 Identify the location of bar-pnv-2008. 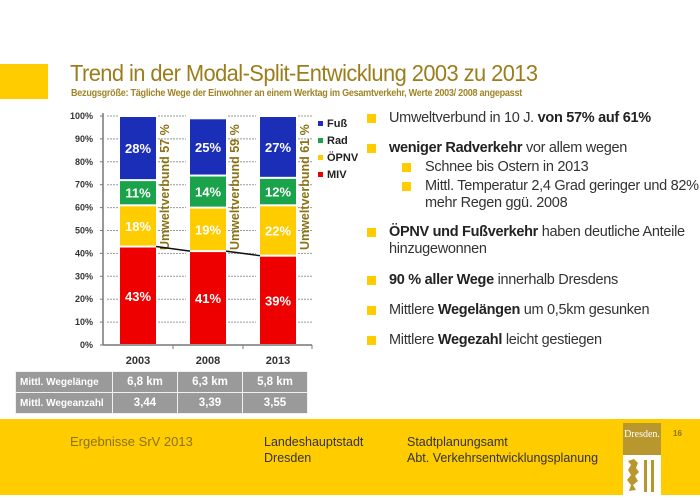
(208, 229).